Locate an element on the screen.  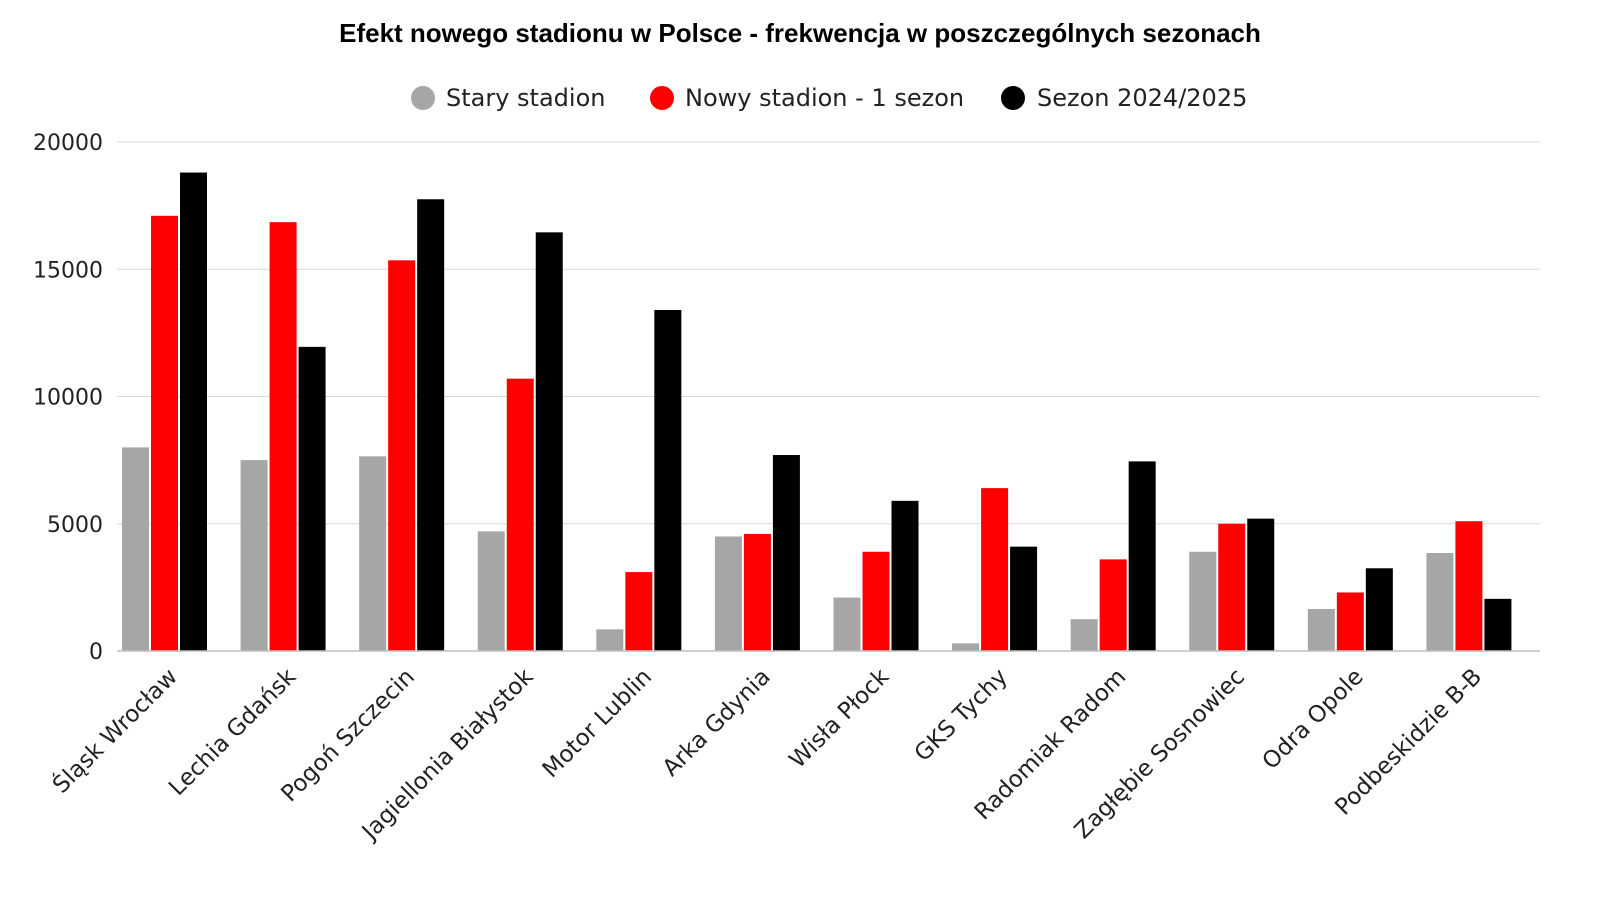
y-tick-label: 5000 is located at coordinates (75, 525).